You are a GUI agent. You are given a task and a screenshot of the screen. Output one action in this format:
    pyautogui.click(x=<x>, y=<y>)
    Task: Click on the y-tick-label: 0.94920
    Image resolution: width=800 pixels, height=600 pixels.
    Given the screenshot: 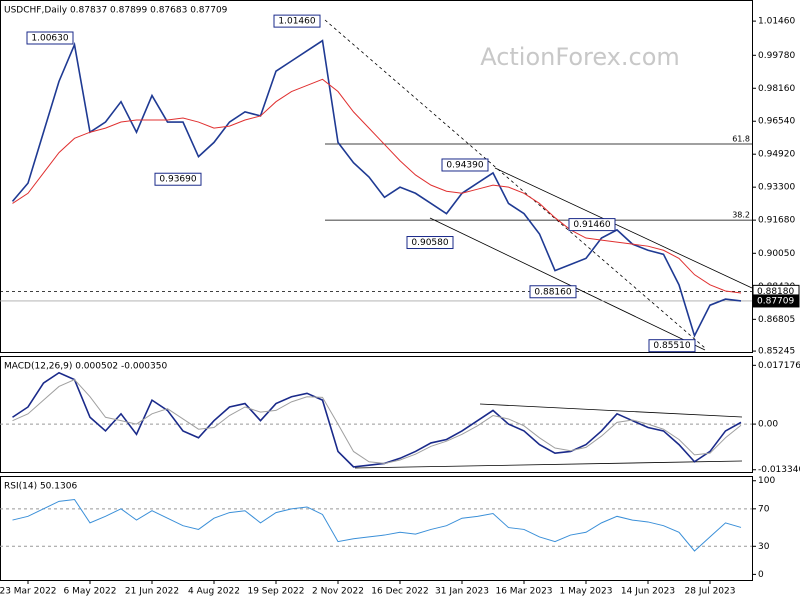 What is the action you would take?
    pyautogui.click(x=776, y=155)
    